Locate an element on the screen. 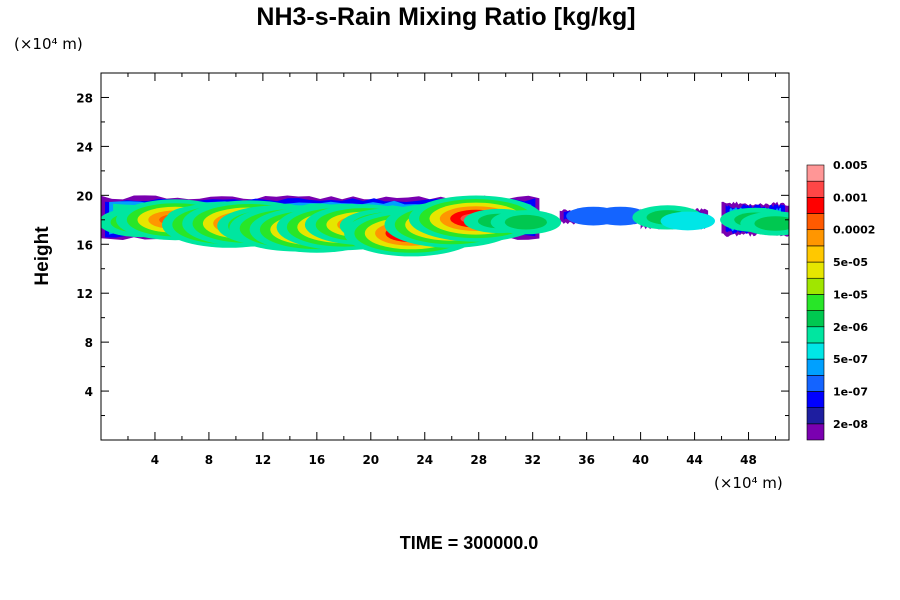 The image size is (900, 600). x-tick-label: 32 is located at coordinates (532, 460).